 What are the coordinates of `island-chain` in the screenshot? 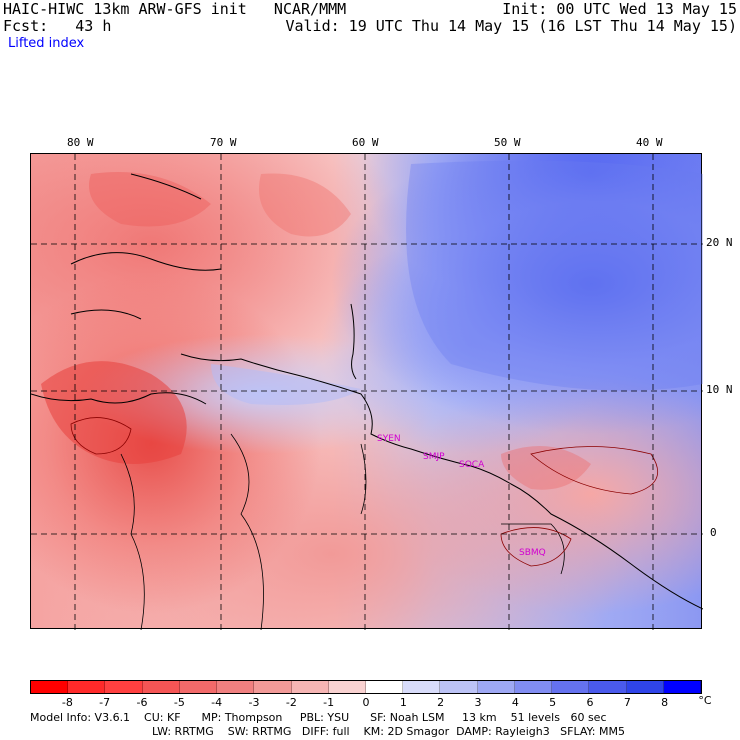 It's located at (353, 341).